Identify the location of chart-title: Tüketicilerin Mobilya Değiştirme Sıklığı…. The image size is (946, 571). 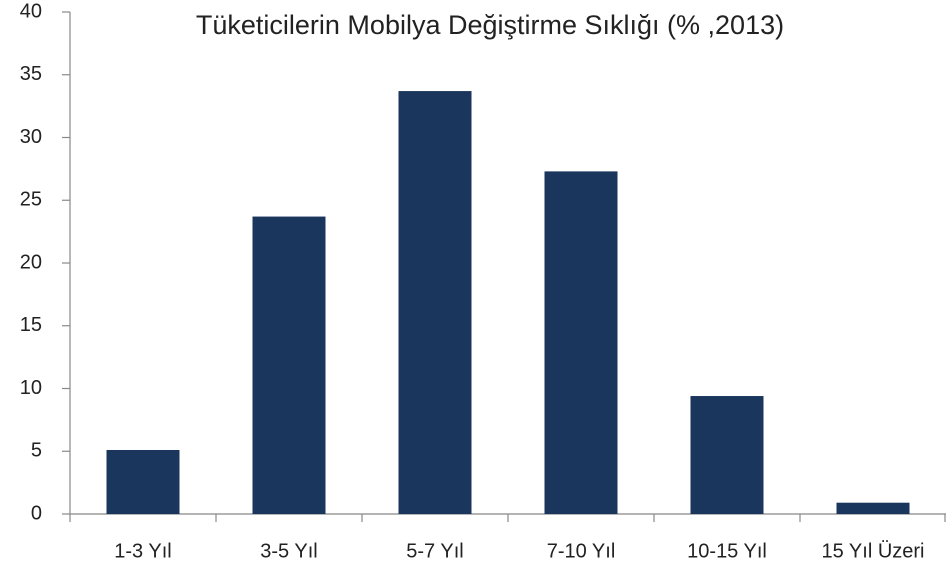
(490, 25).